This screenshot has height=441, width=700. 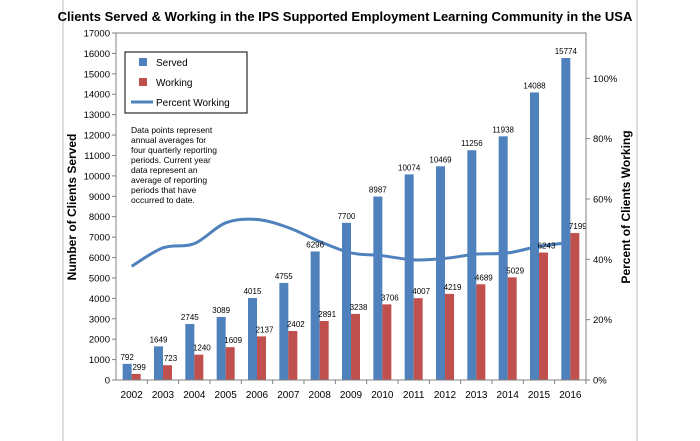 I want to click on legend-label-served: Served, so click(x=172, y=63).